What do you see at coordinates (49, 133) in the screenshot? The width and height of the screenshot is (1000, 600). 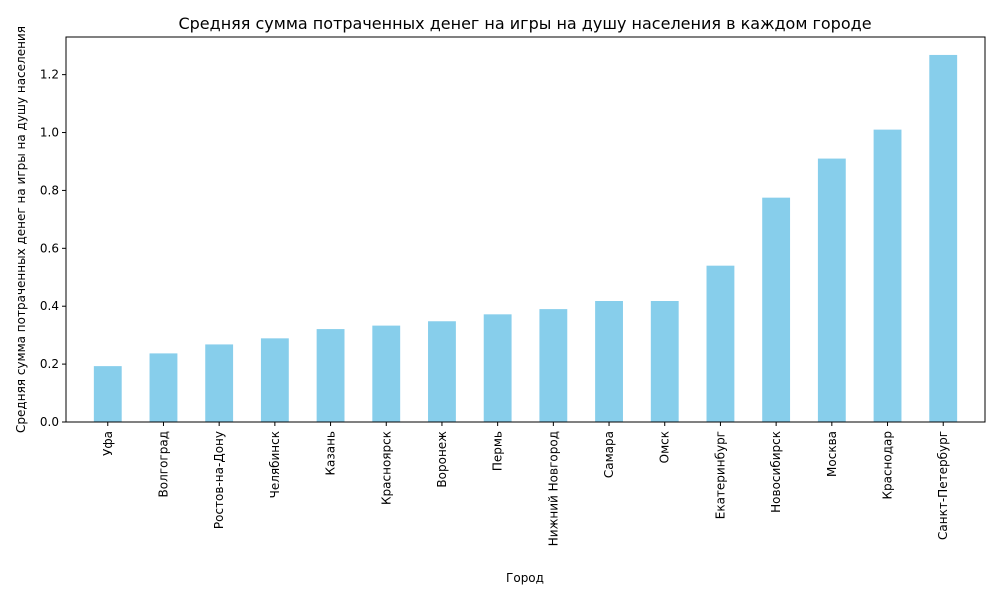 I see `y-tick-label: 1.0` at bounding box center [49, 133].